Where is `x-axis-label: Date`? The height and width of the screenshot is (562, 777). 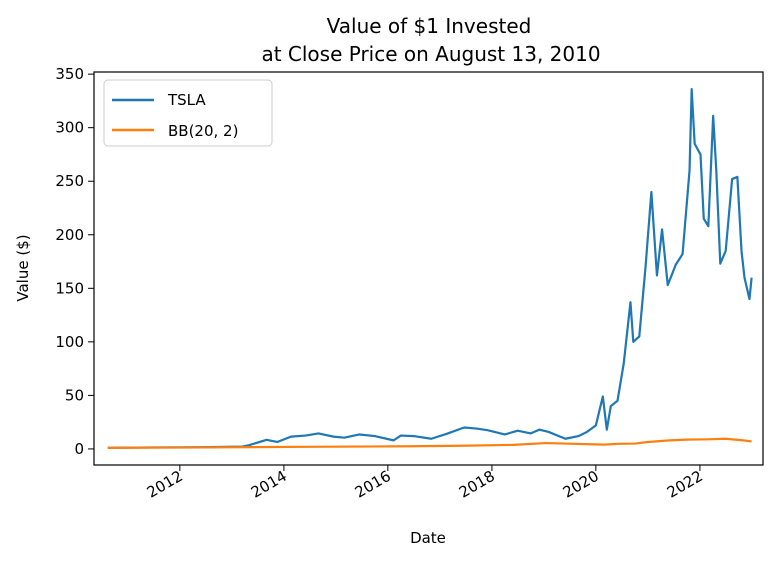
x-axis-label: Date is located at coordinates (428, 538).